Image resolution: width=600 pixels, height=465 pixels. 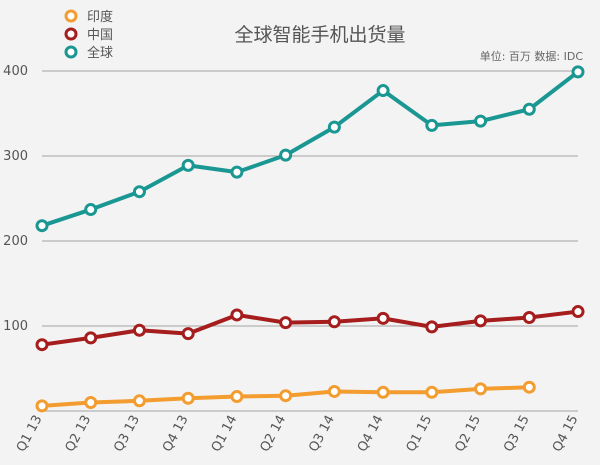 I want to click on y-tick-label: 100, so click(x=15, y=326).